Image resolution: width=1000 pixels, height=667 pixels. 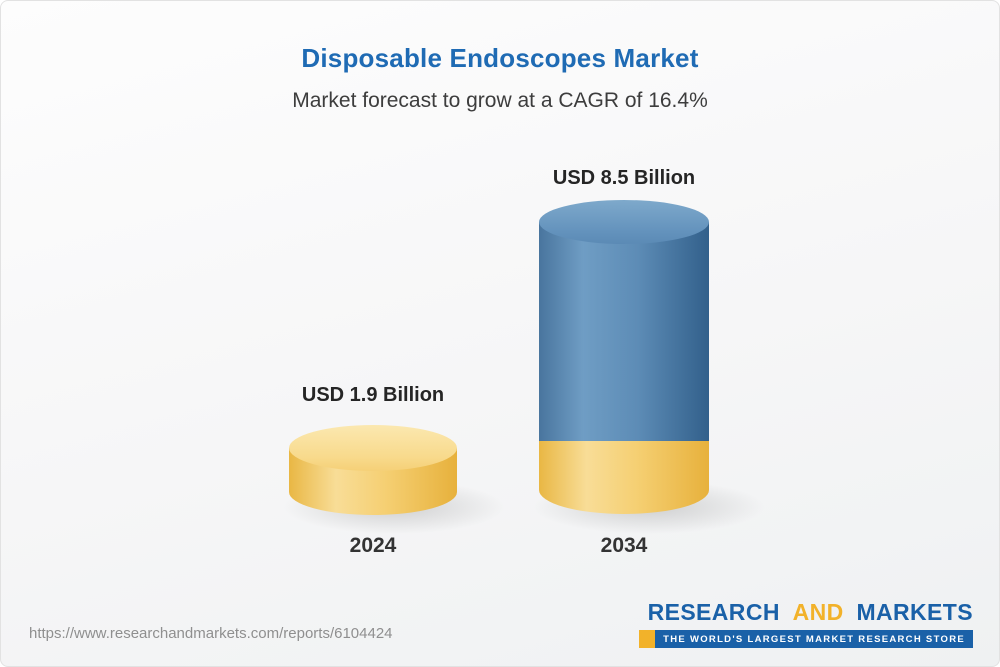 What do you see at coordinates (647, 639) in the screenshot?
I see `brand-tagline-gold-block` at bounding box center [647, 639].